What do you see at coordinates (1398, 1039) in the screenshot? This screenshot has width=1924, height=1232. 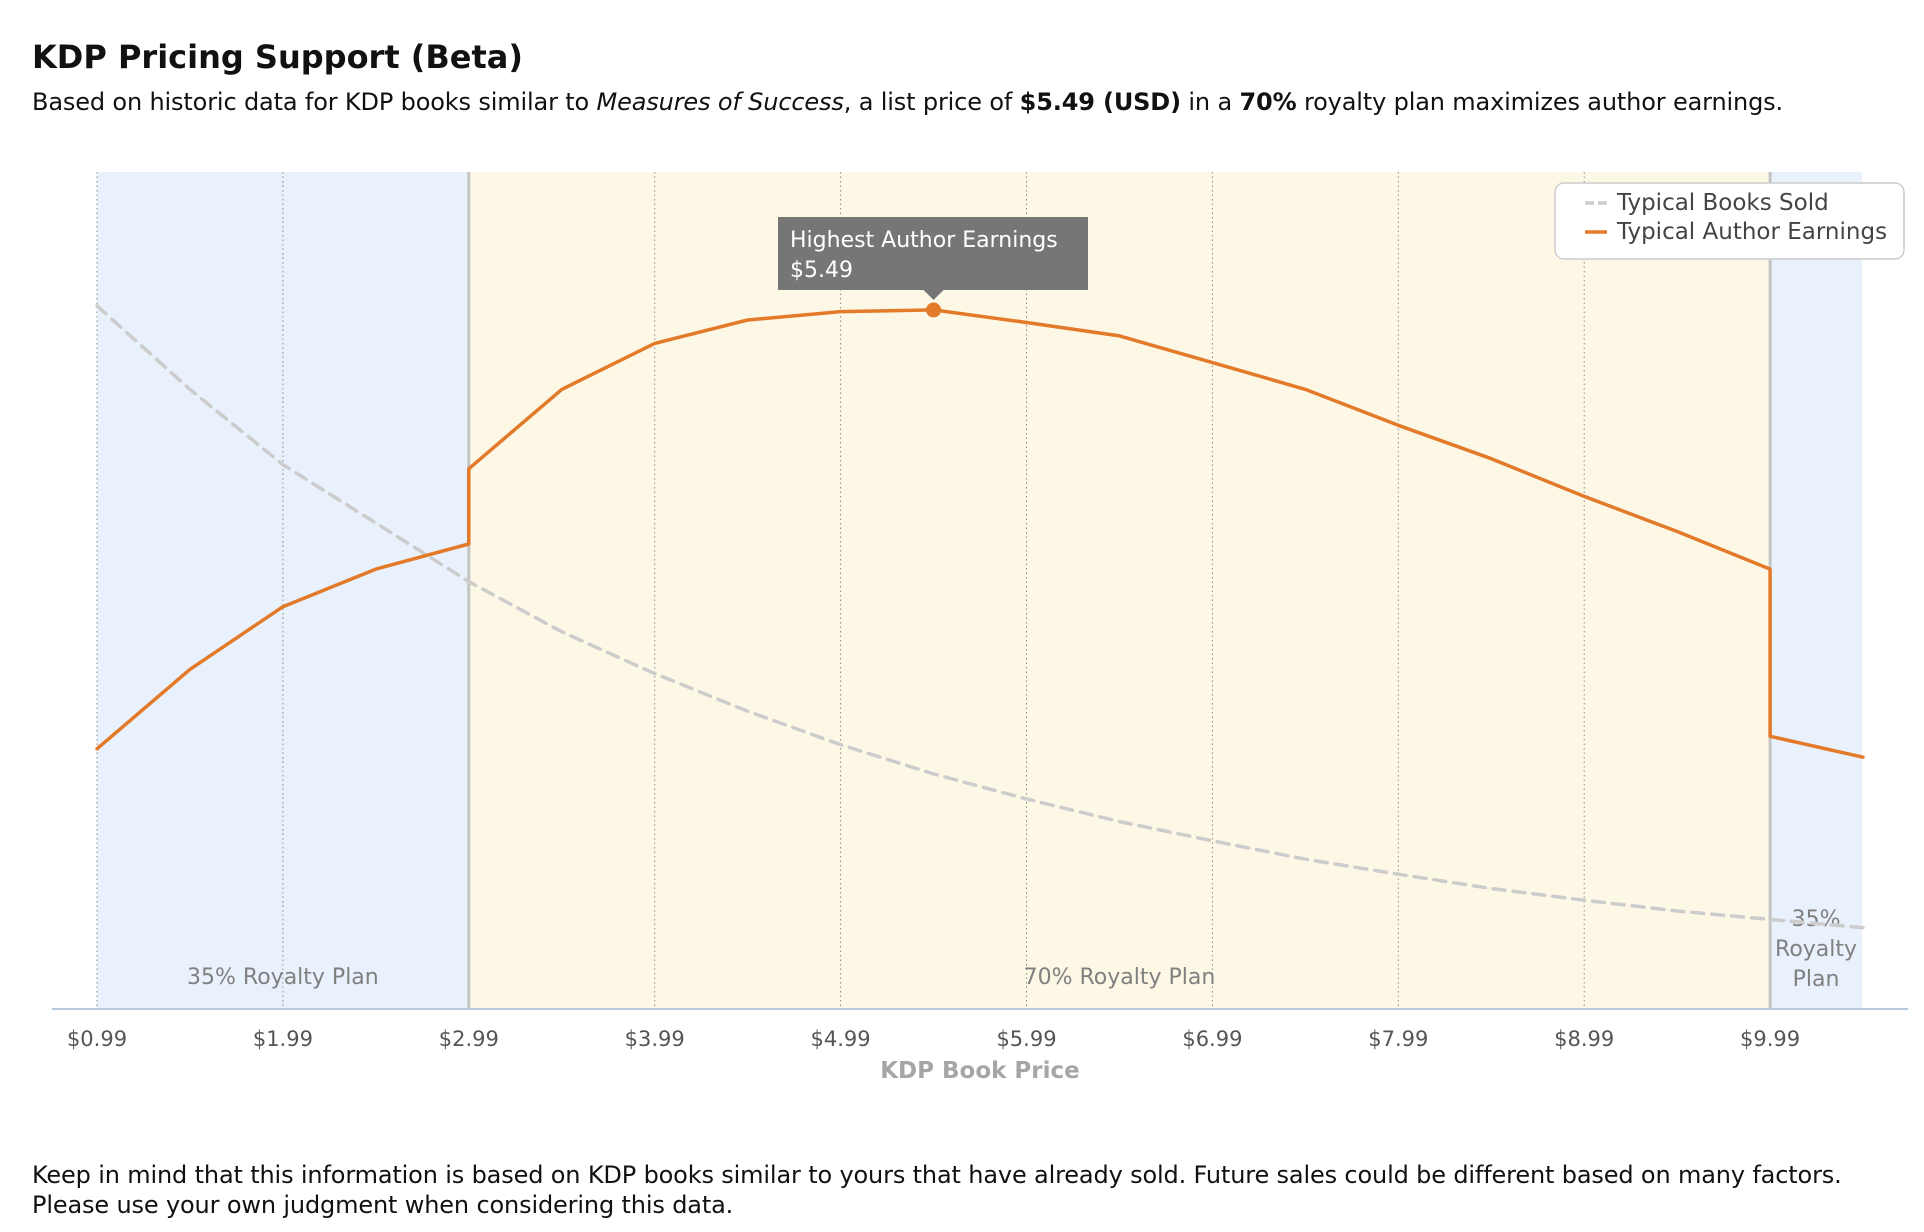 I see `x-tick-label: $7.99` at bounding box center [1398, 1039].